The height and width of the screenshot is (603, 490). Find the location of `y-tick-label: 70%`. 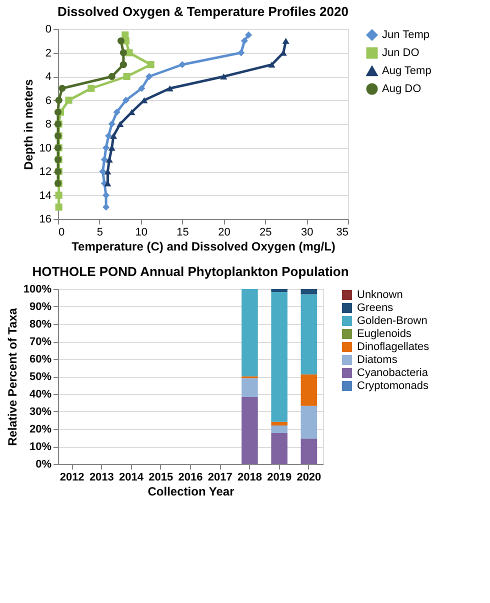

y-tick-label: 70% is located at coordinates (40, 342).